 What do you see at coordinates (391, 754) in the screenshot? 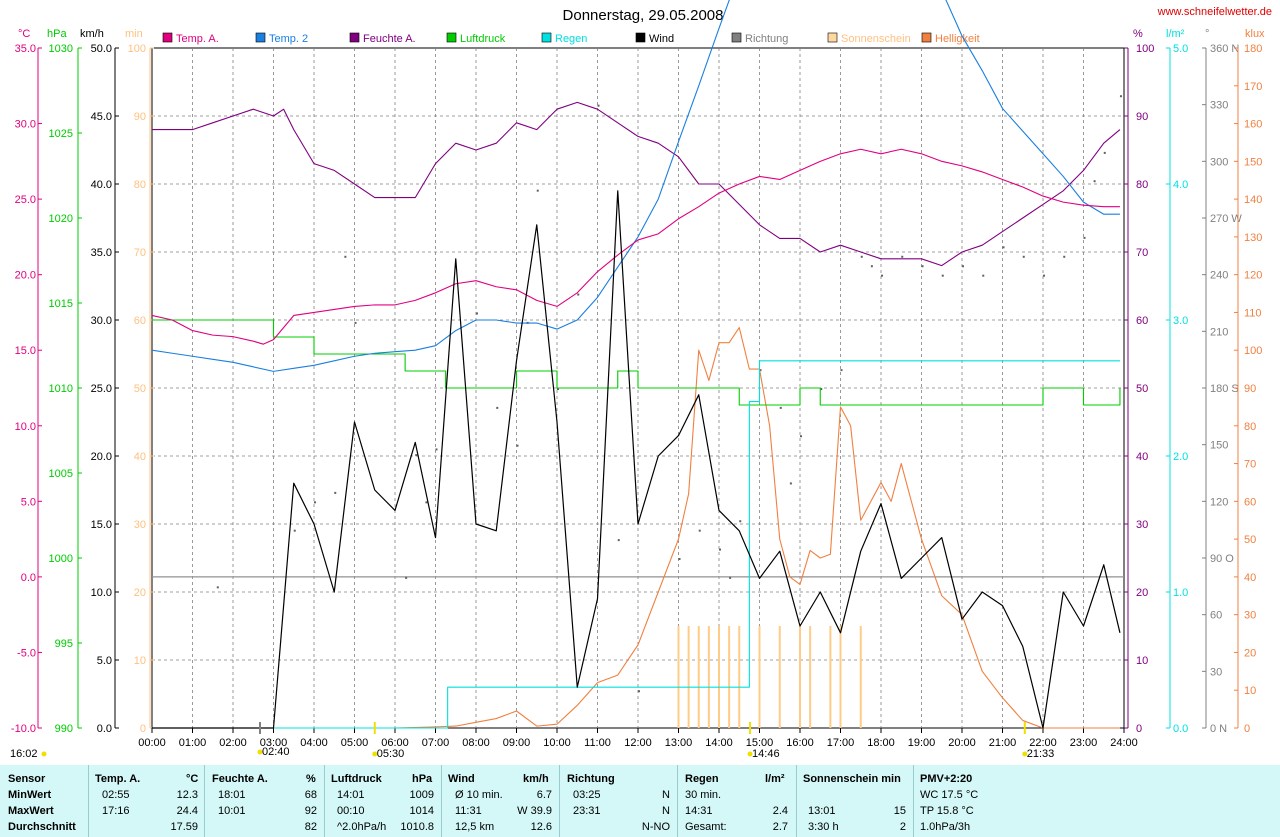
I see `marker-label: 05:30` at bounding box center [391, 754].